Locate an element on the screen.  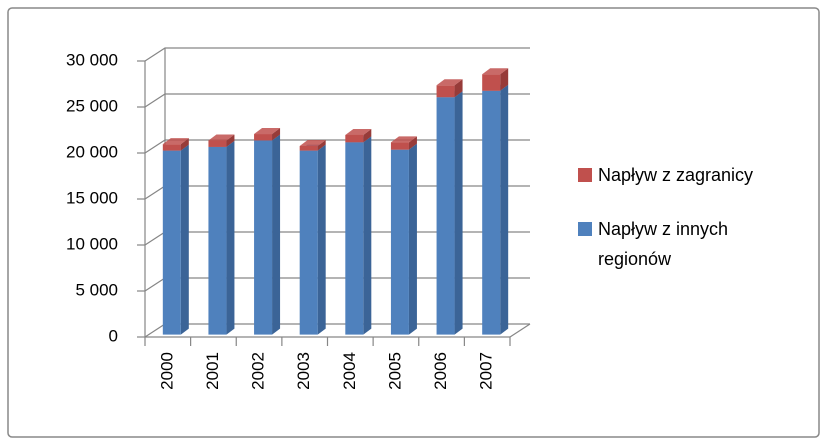
legend-label: Napływ z zagranicy is located at coordinates (676, 175).